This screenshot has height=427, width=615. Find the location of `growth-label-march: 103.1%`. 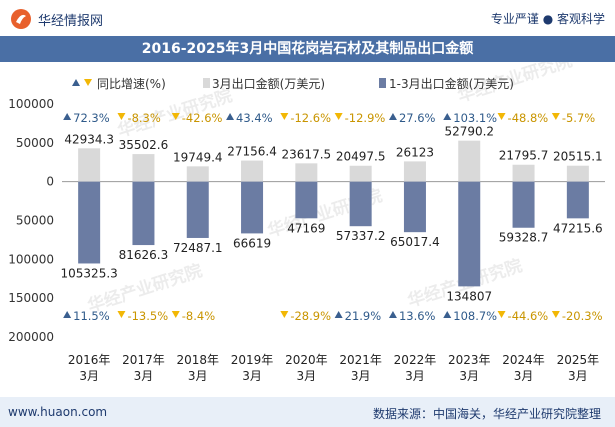

growth-label-march: 103.1% is located at coordinates (475, 118).